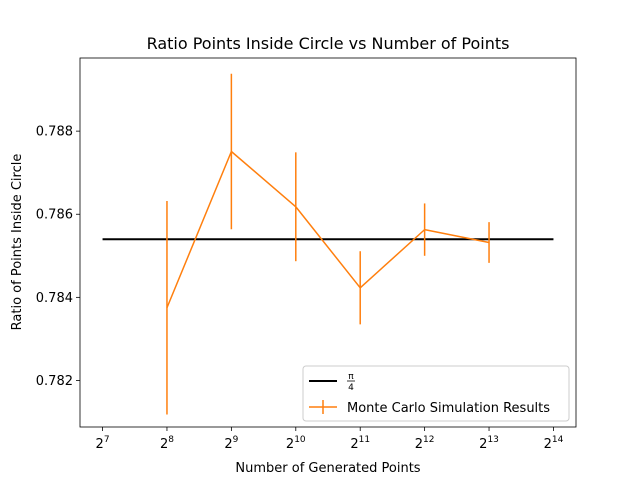 The width and height of the screenshot is (640, 480). I want to click on x-tick-label: 211, so click(360, 443).